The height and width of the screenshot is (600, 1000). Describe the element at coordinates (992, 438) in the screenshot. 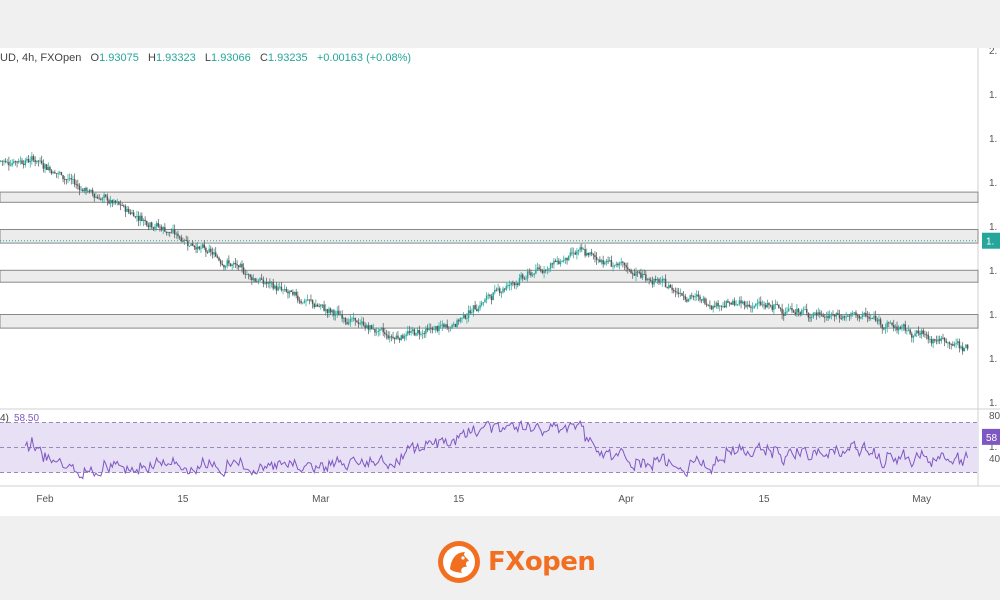

I see `rsi-current-label: 58` at that location.